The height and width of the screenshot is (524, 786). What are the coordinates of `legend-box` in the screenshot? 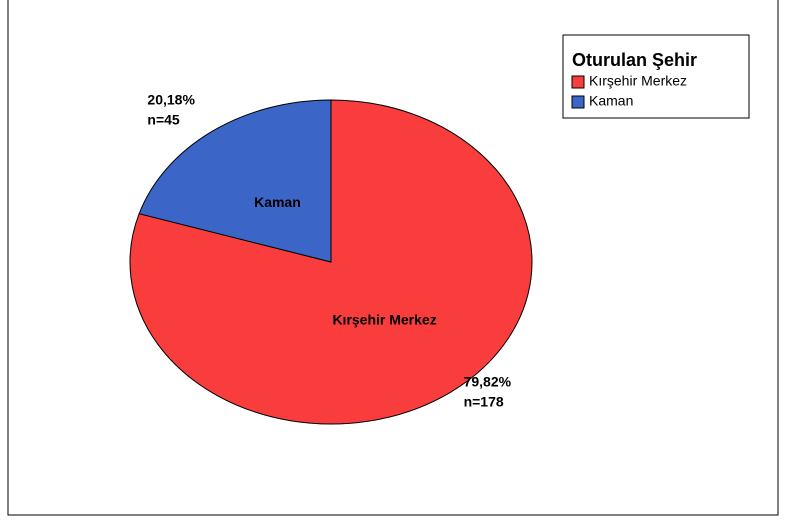 It's located at (656, 76).